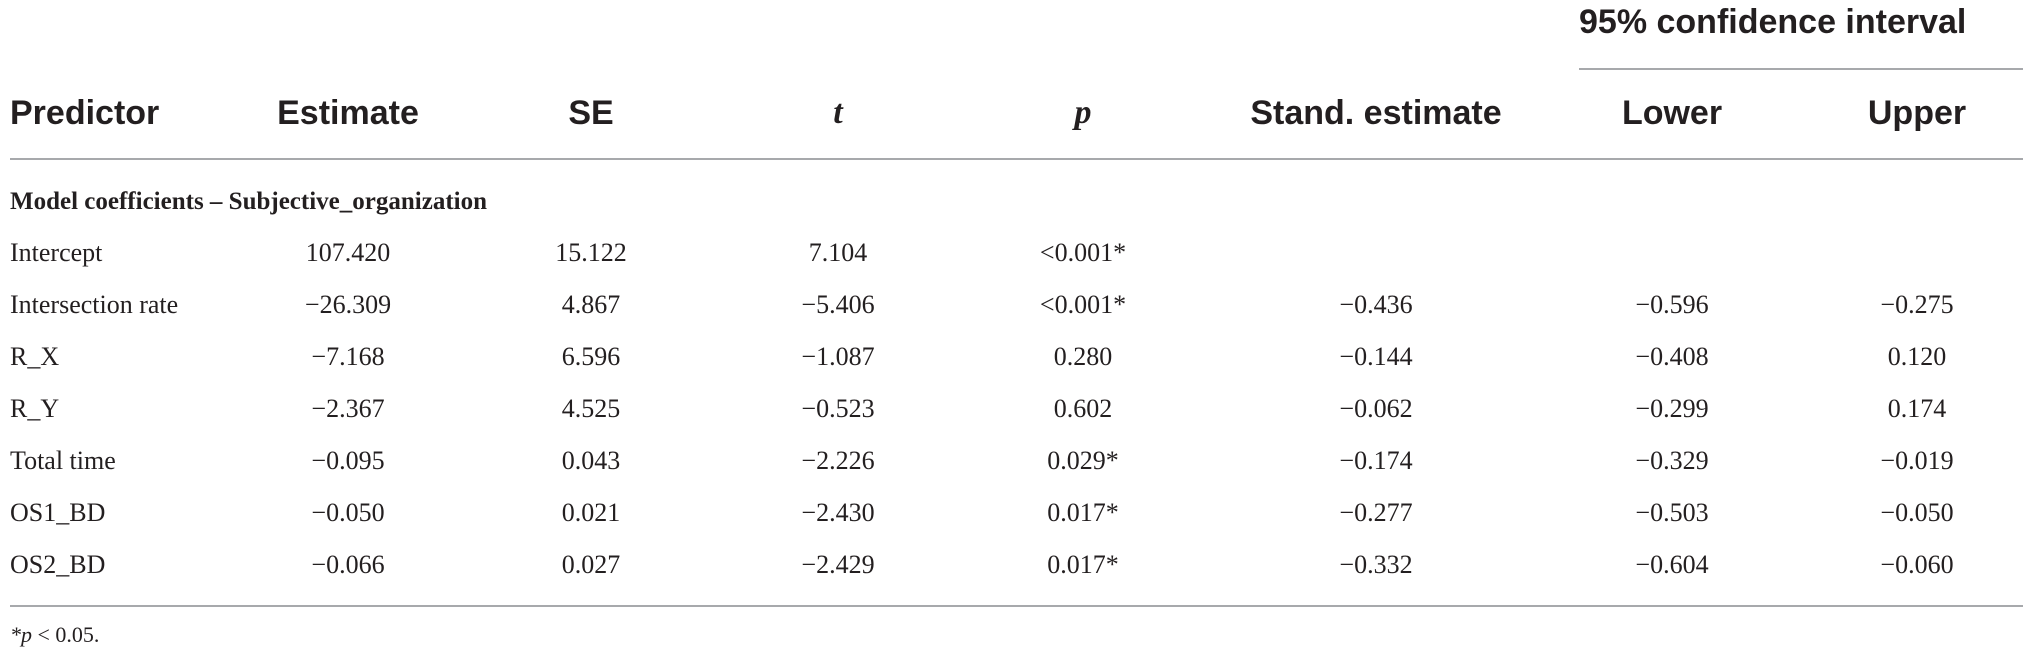  I want to click on cell-predictor: Total time, so click(63, 460).